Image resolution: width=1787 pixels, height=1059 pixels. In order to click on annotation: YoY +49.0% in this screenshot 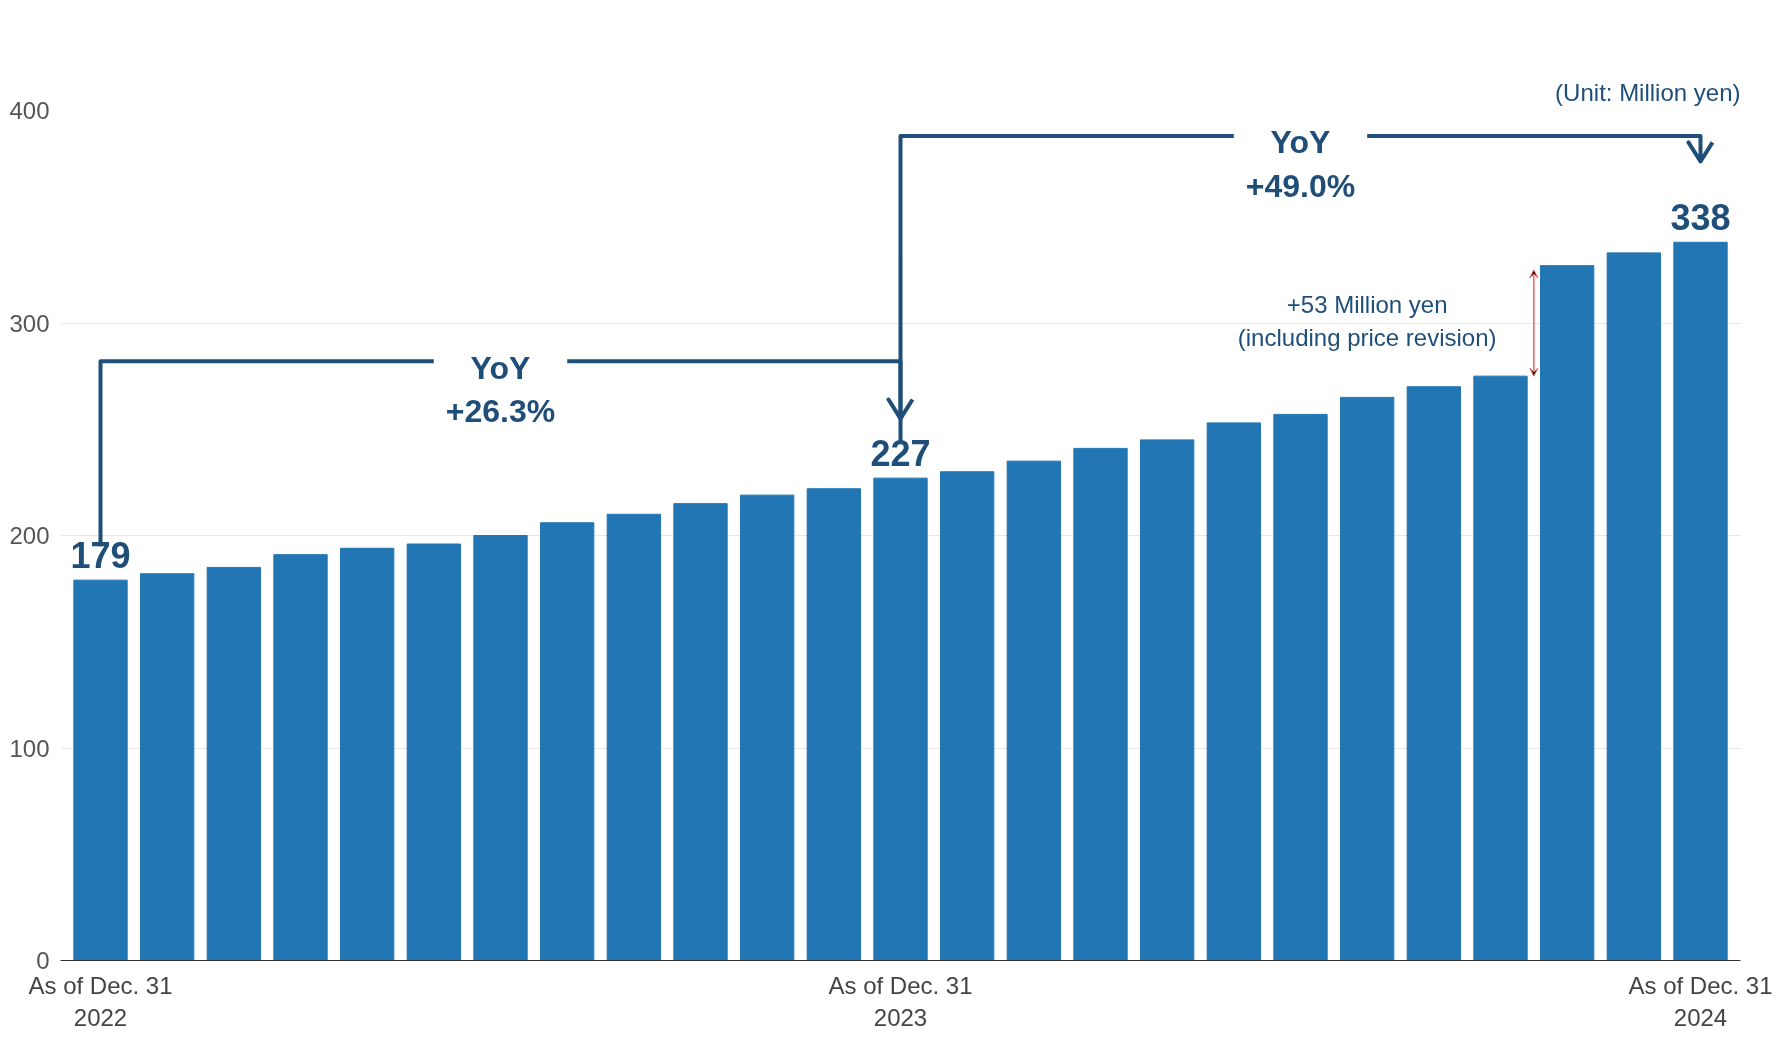, I will do `click(1300, 164)`.